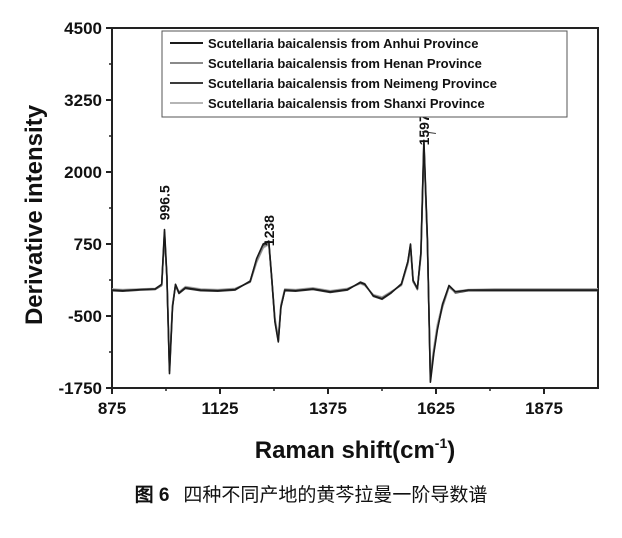 This screenshot has width=622, height=538. I want to click on figure-caption: 图 6 四种不同产地的黄芩拉曼一阶导数谱, so click(311, 493).